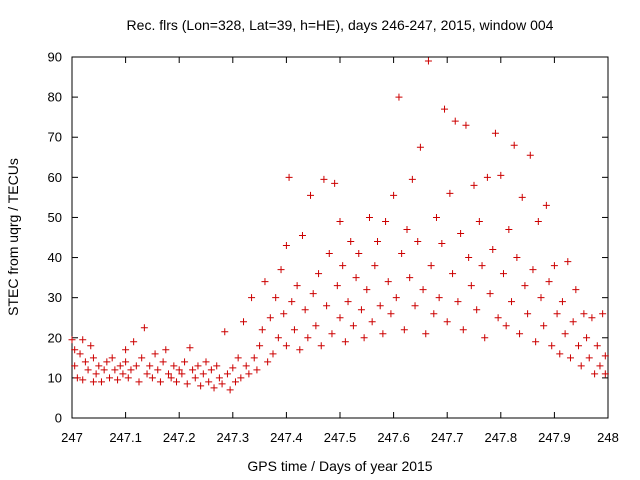 This screenshot has width=640, height=480. What do you see at coordinates (393, 437) in the screenshot?
I see `x-tick-label: 247.6` at bounding box center [393, 437].